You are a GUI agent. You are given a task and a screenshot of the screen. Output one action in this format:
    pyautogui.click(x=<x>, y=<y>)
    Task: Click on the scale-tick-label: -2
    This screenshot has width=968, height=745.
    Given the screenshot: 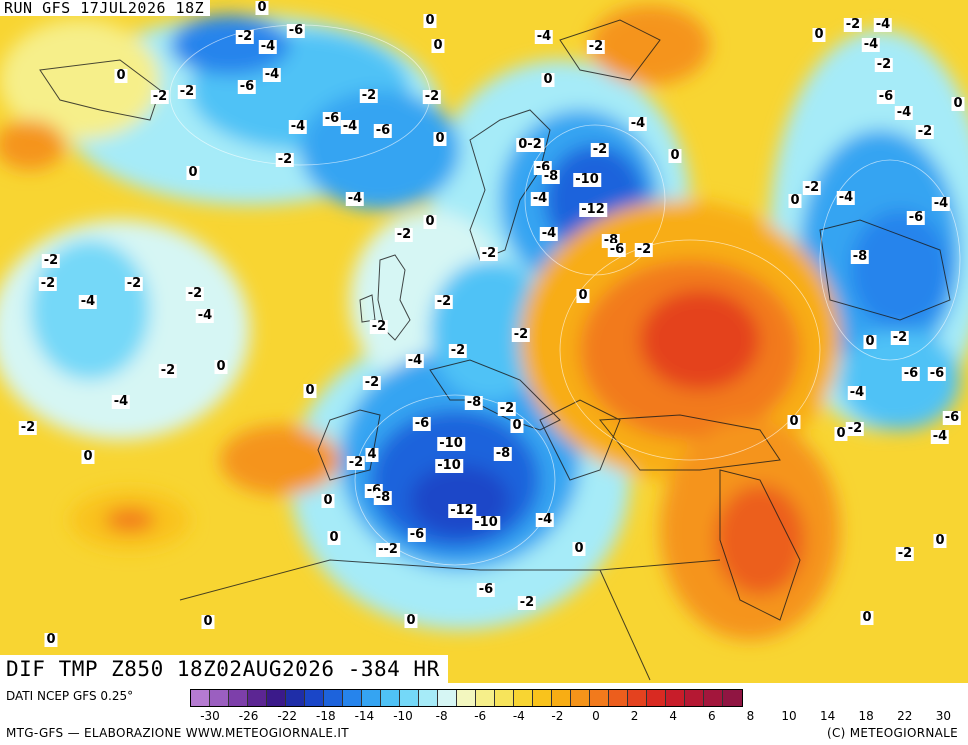 What is the action you would take?
    pyautogui.click(x=557, y=716)
    